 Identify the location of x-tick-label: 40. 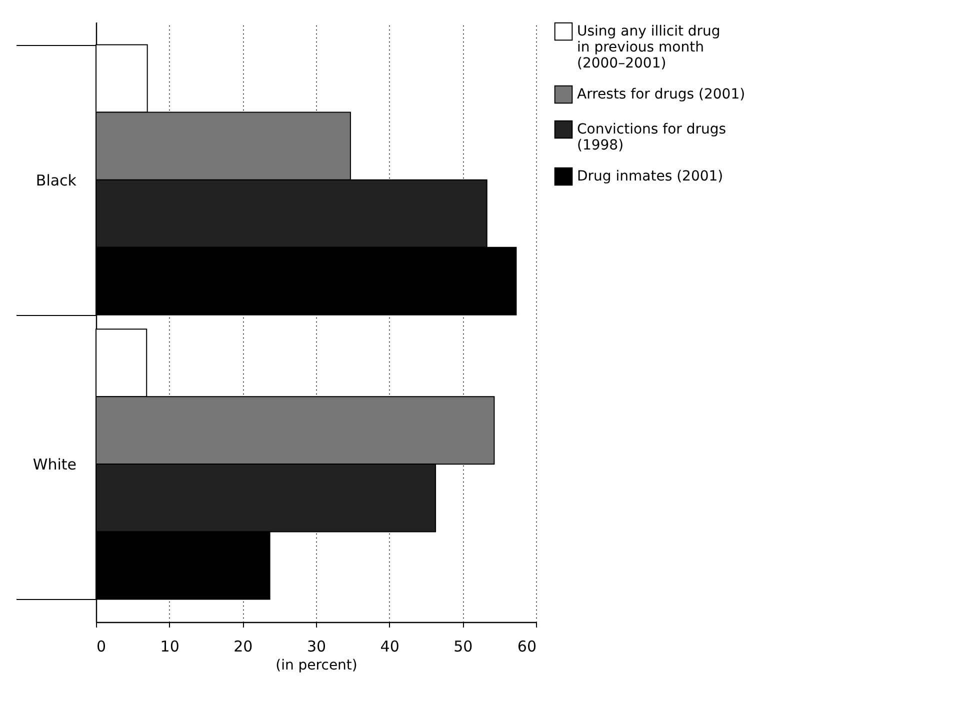
(390, 647).